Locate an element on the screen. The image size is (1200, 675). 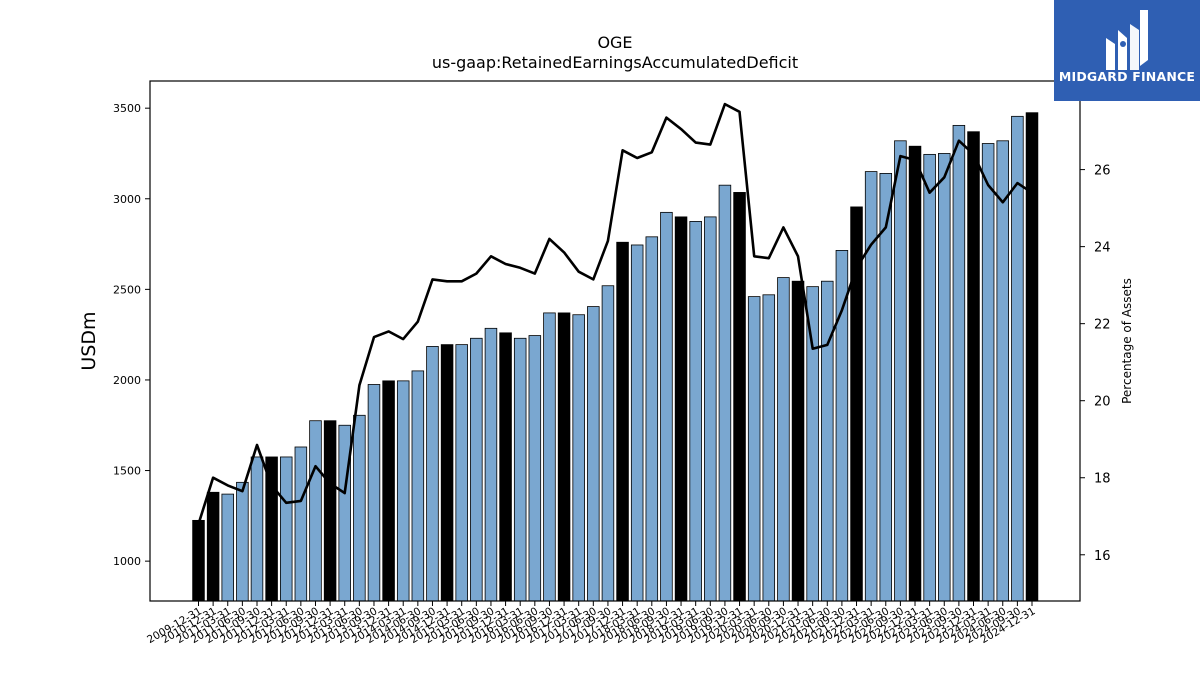
y-axis-label: USDm is located at coordinates (89, 340).